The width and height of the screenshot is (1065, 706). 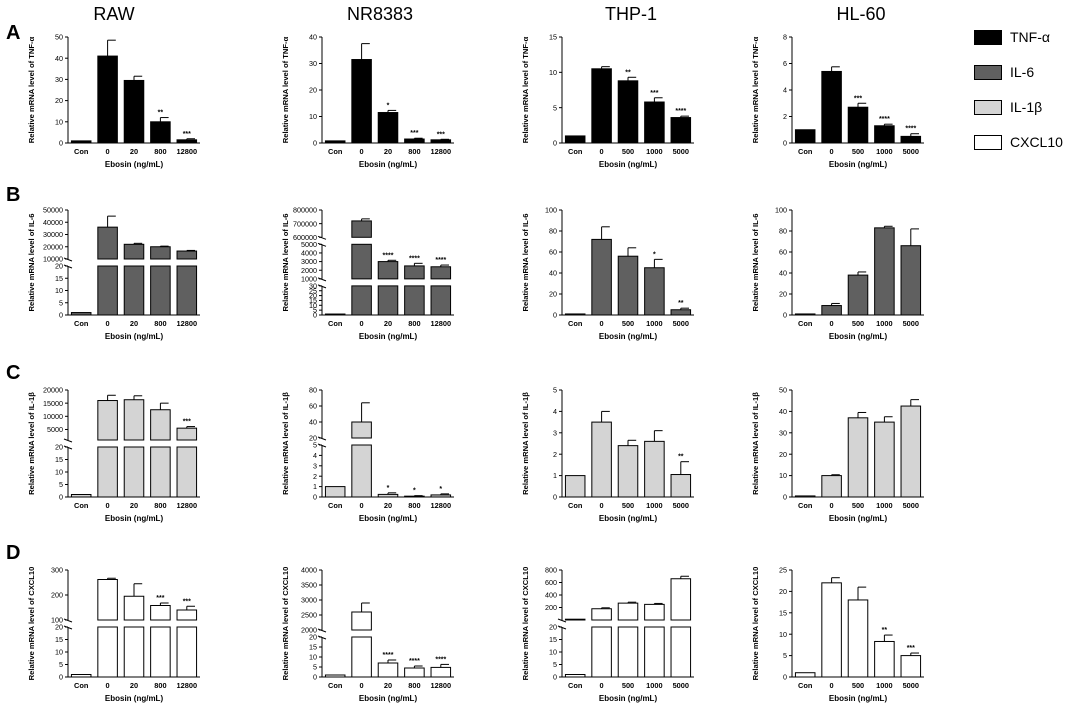 I want to click on x-tick-label-a1: 0, so click(x=108, y=151).